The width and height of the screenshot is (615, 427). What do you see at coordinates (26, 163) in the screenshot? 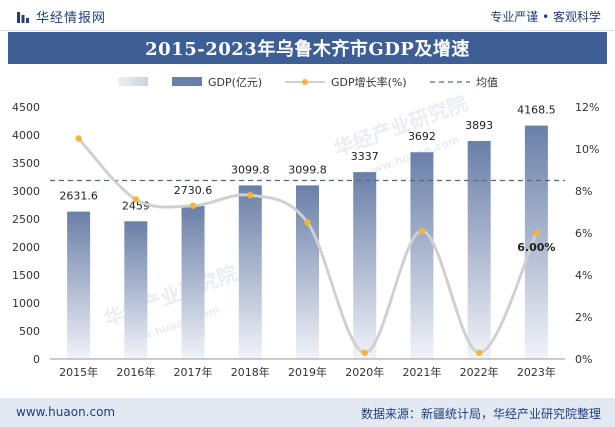
I see `y-left-tick-label: 3500` at bounding box center [26, 163].